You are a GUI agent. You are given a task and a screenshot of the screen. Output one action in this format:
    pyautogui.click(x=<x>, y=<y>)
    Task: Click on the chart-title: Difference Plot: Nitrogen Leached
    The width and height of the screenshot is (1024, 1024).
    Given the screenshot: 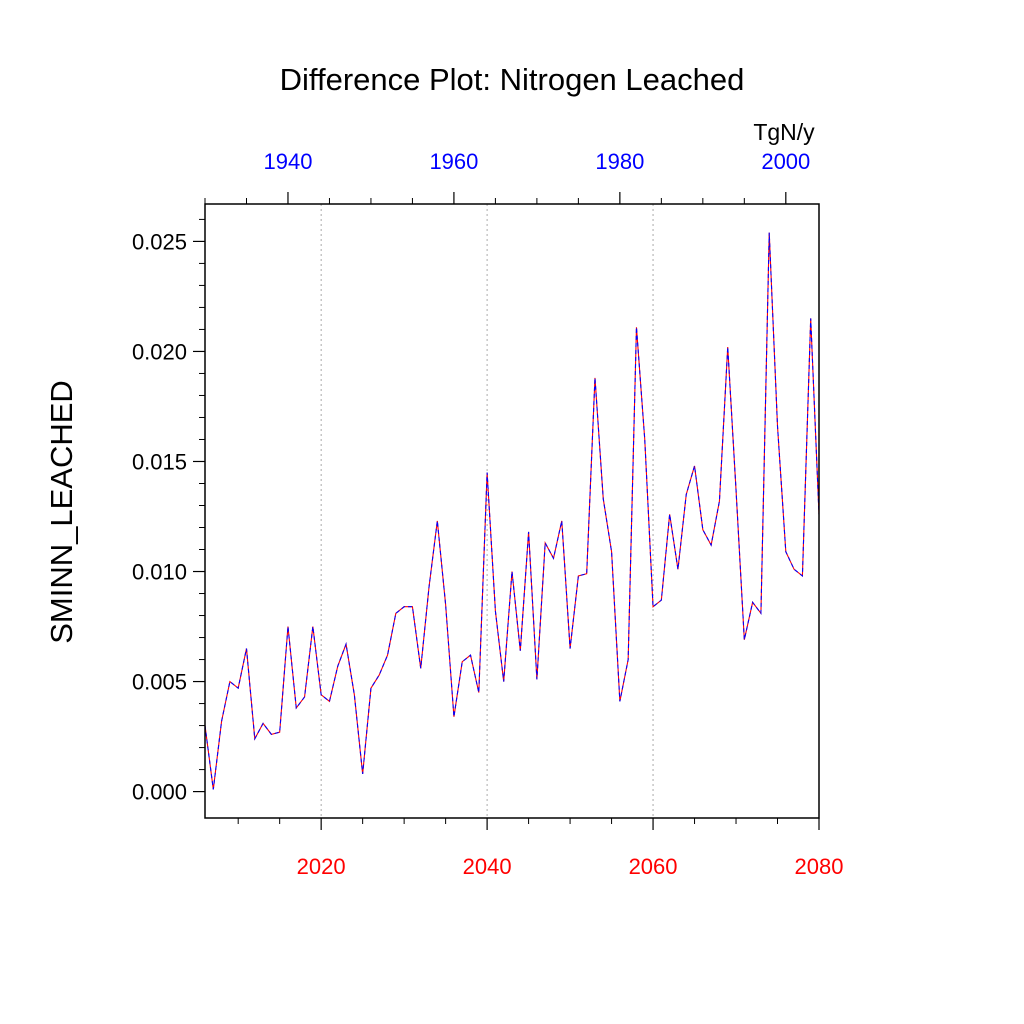 What is the action you would take?
    pyautogui.click(x=512, y=79)
    